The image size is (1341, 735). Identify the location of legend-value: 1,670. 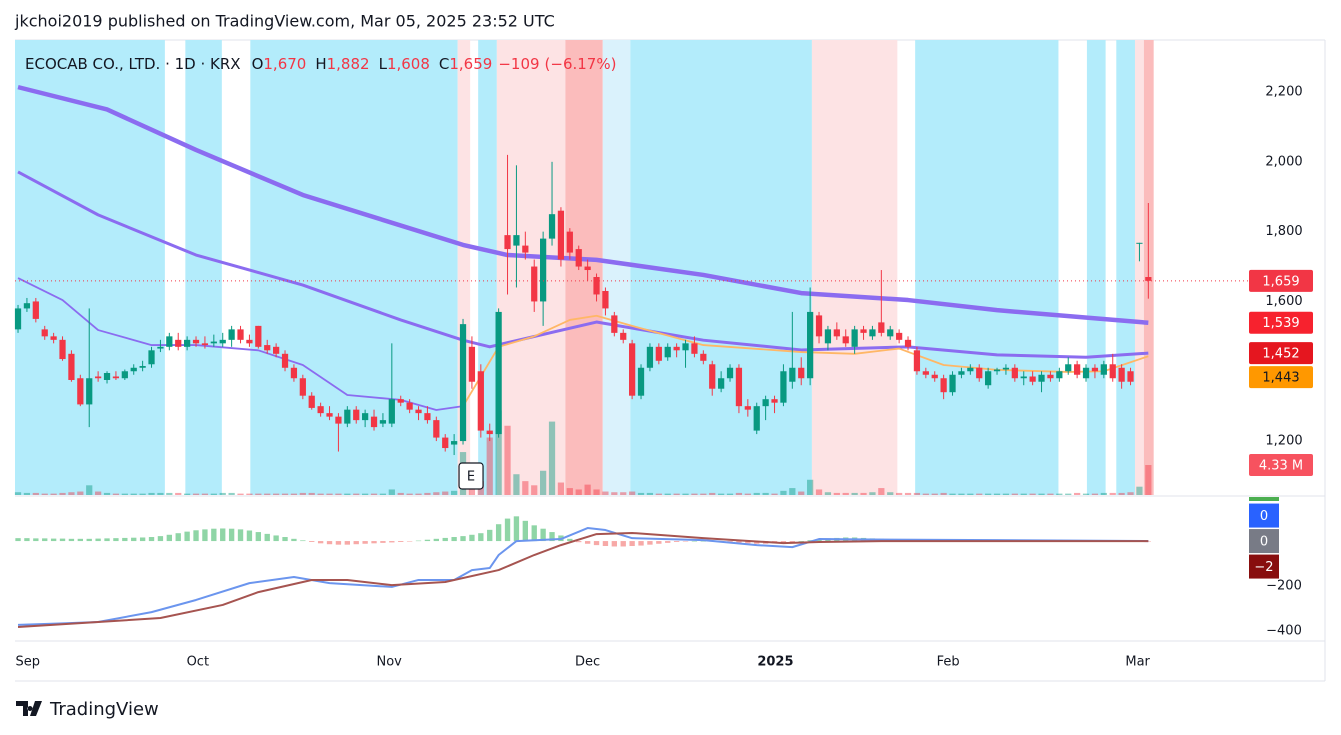
(284, 64).